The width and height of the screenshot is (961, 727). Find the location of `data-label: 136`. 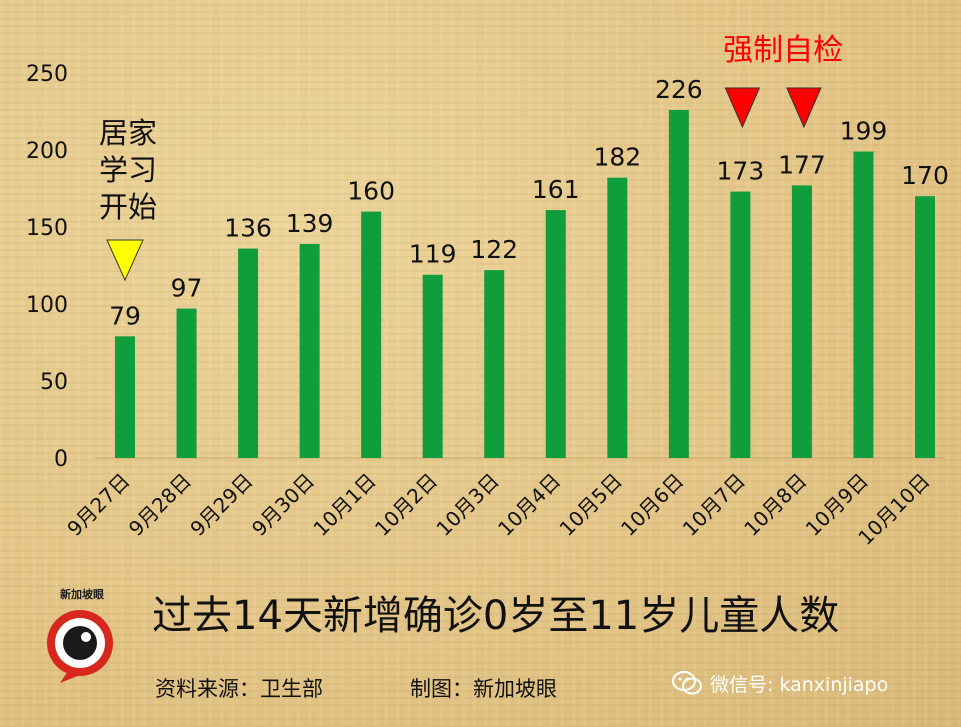

data-label: 136 is located at coordinates (248, 228).